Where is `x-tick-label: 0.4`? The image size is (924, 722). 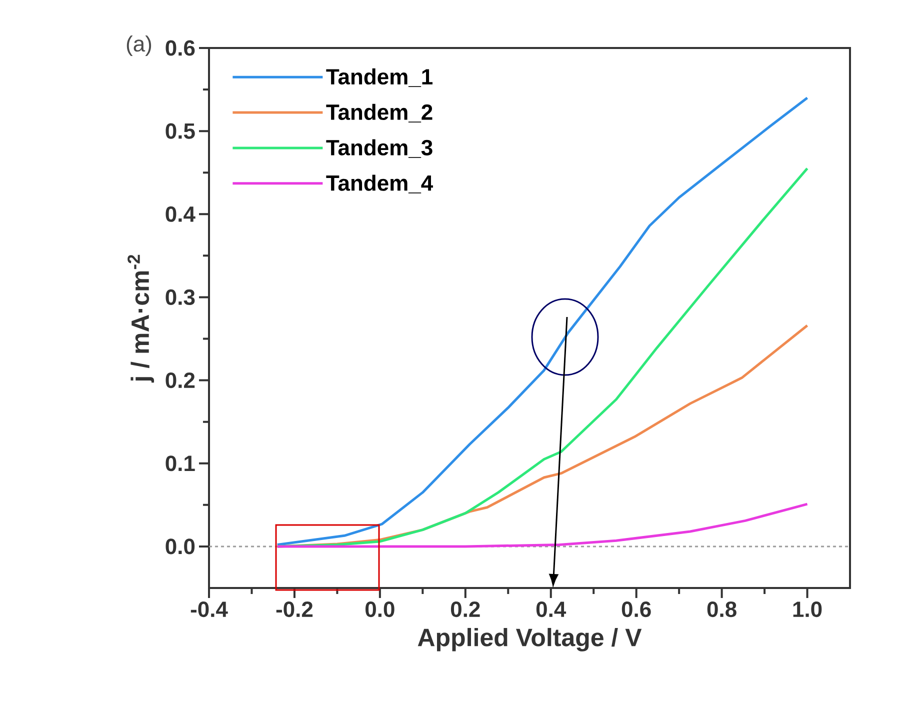 x-tick-label: 0.4 is located at coordinates (551, 610).